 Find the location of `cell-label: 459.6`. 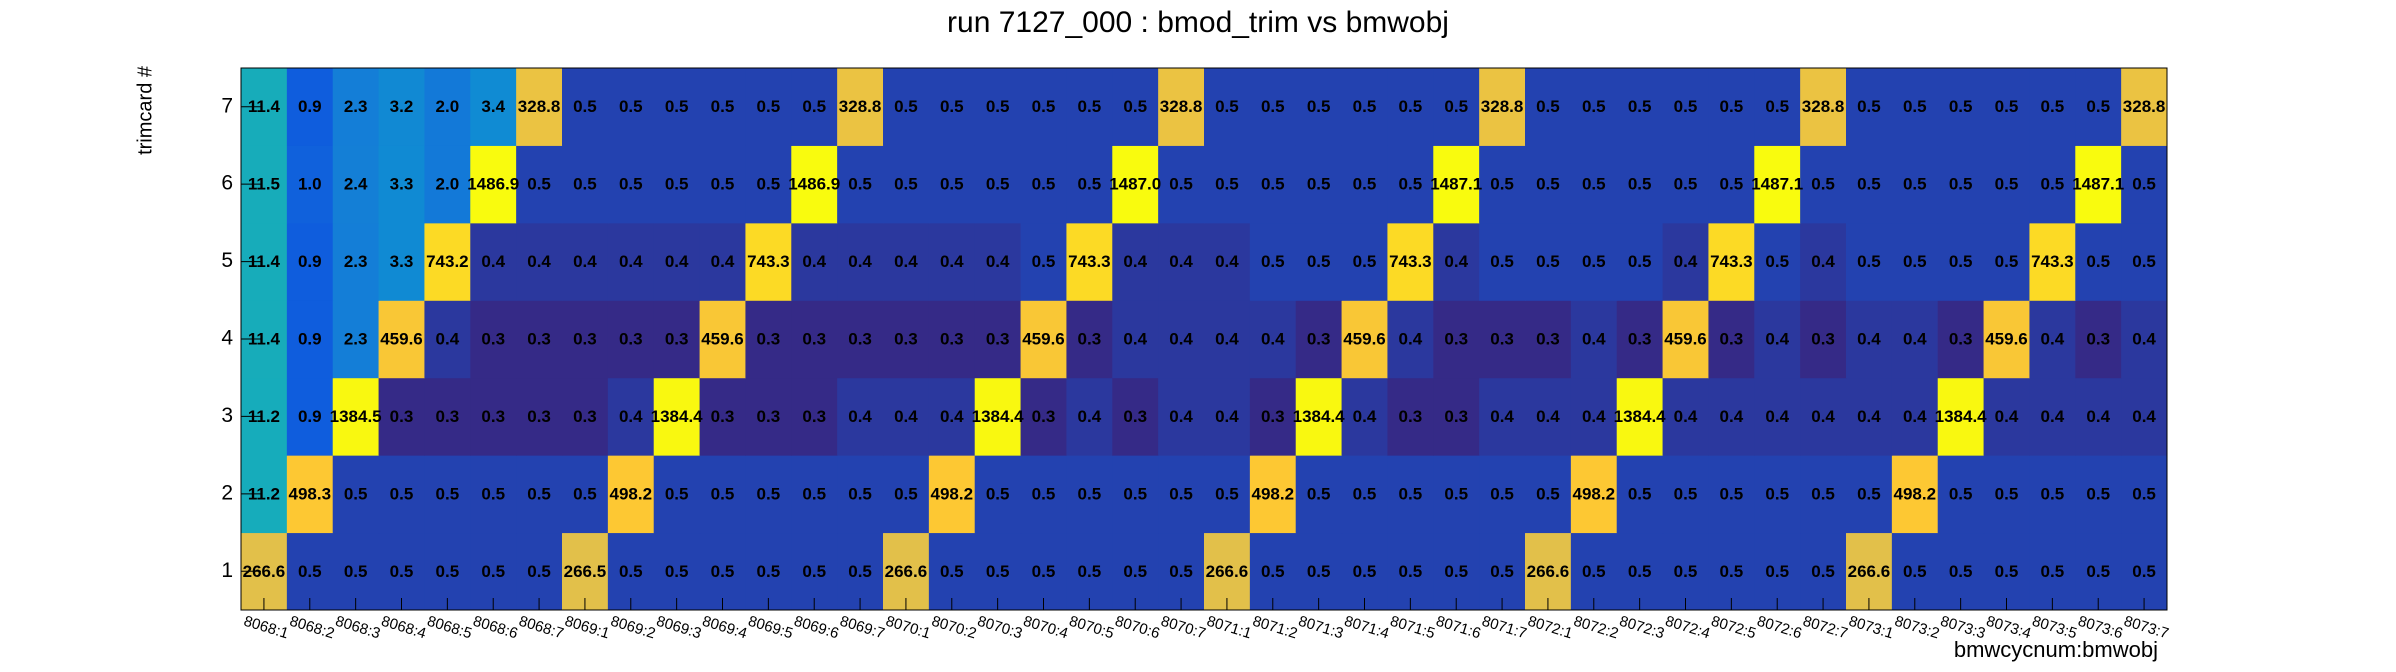

cell-label: 459.6 is located at coordinates (1043, 338).